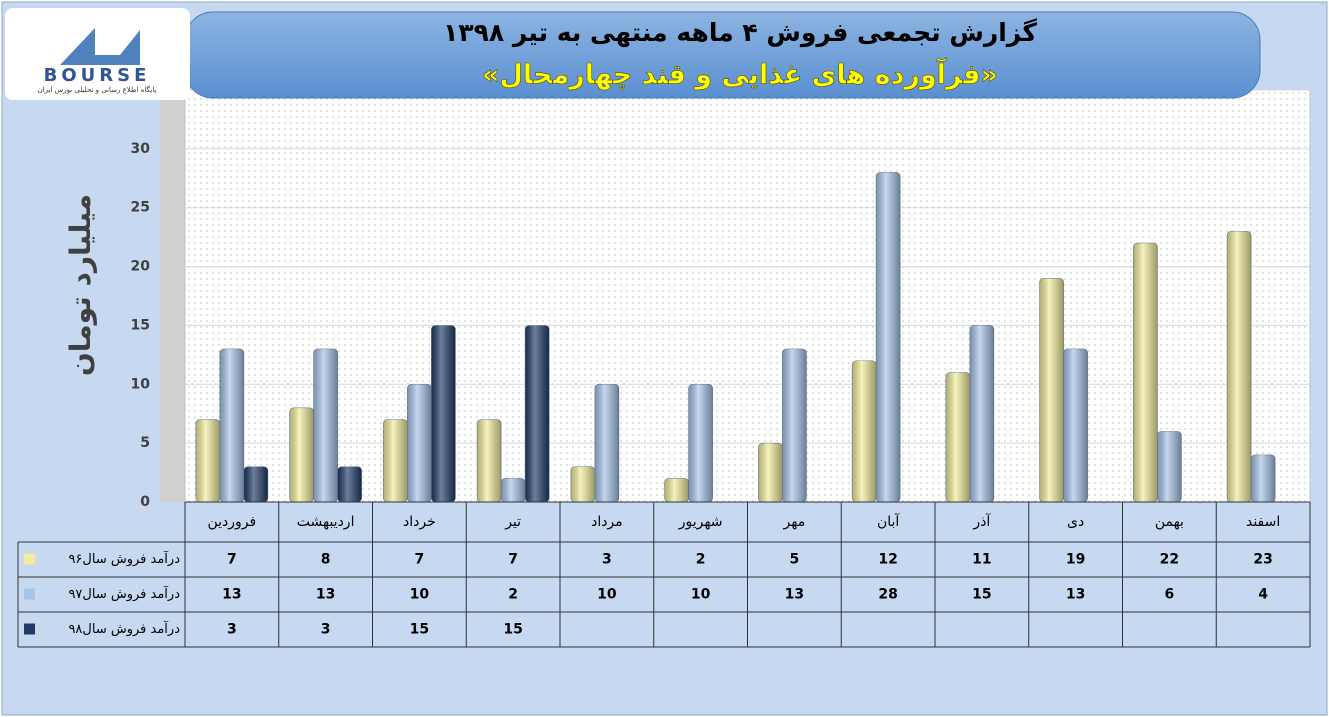  Describe the element at coordinates (1169, 560) in the screenshot. I see `table-value: 22` at that location.